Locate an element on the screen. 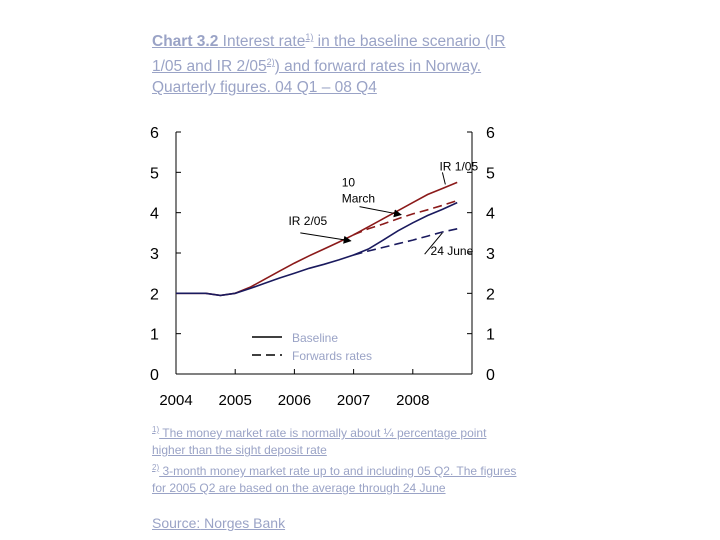  annotation-layer: IR 1/05 10 March IR 2/05 24 June is located at coordinates (383, 208).